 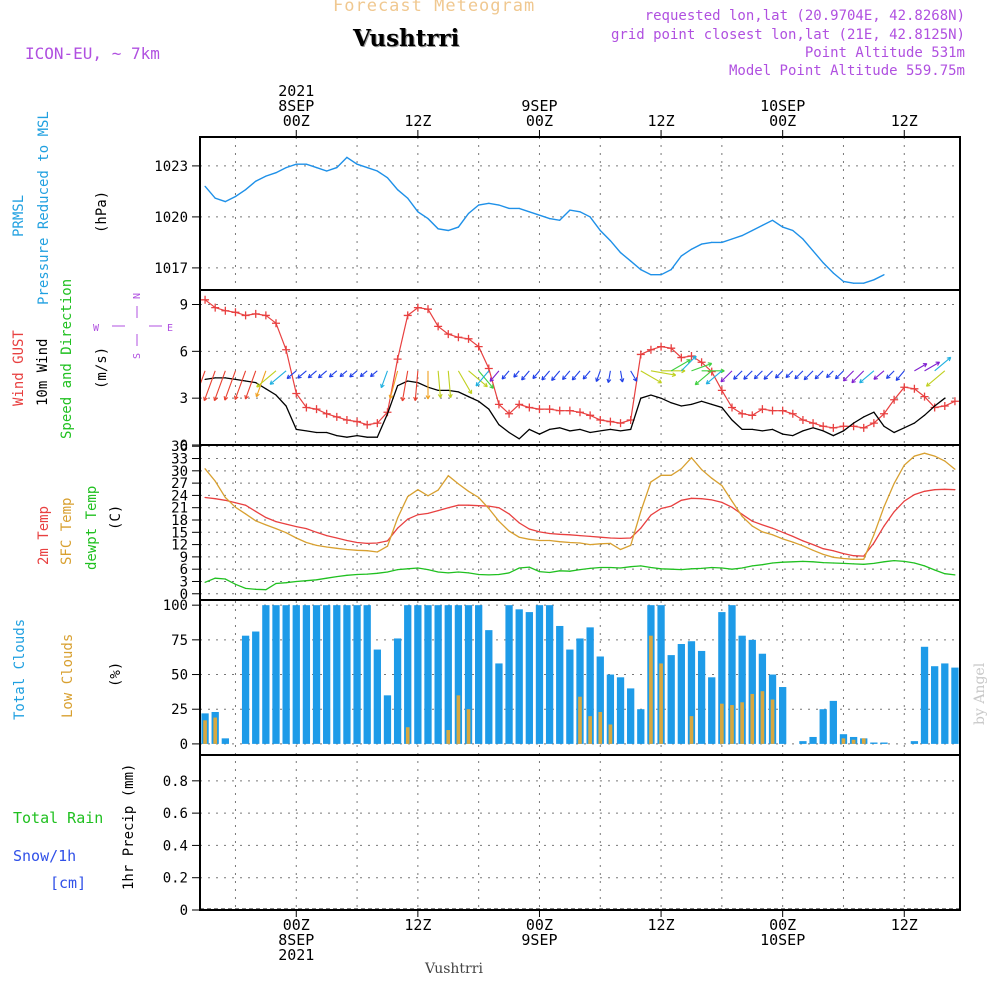 What do you see at coordinates (43, 372) in the screenshot?
I see `wind10m-label: 10m Wind` at bounding box center [43, 372].